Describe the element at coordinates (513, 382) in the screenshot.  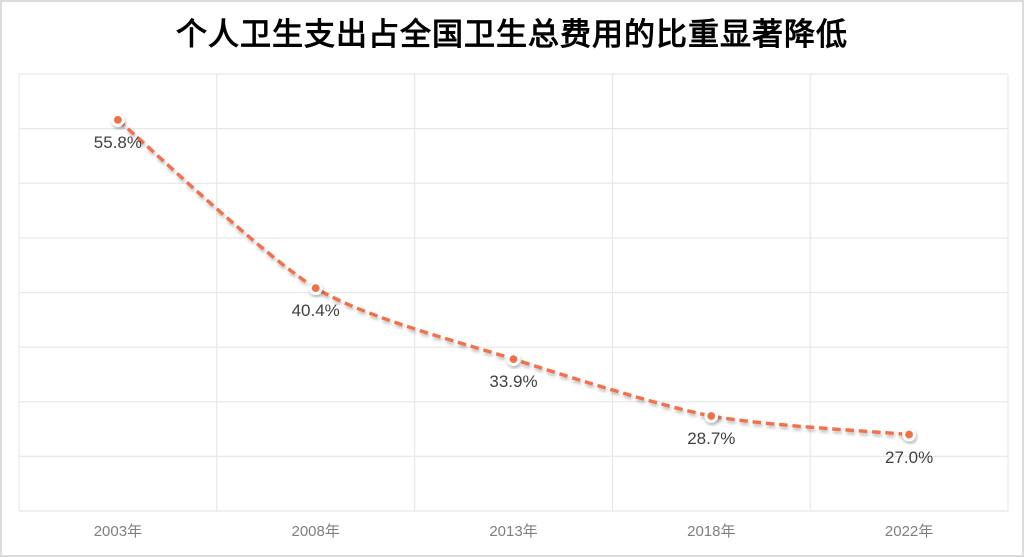
I see `data-label: 33.9%` at that location.